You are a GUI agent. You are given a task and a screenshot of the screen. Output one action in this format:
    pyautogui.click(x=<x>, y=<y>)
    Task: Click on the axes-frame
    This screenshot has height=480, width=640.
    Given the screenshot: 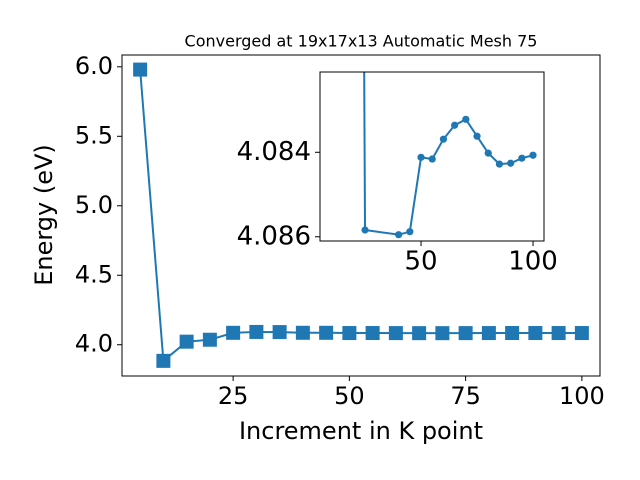 What is the action you would take?
    pyautogui.click(x=432, y=156)
    